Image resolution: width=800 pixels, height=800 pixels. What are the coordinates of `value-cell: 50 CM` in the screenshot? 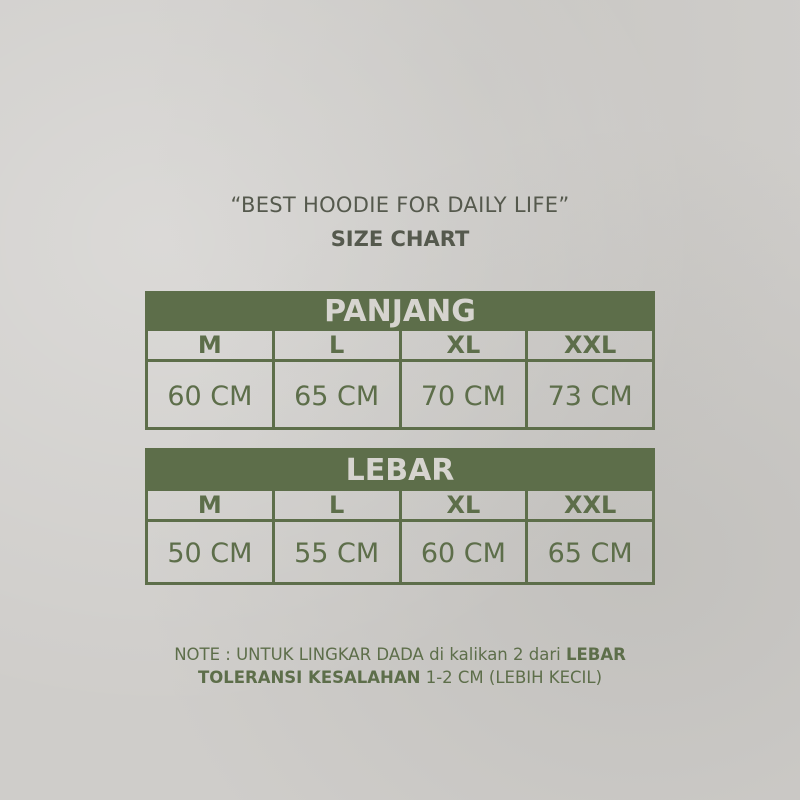 It's located at (210, 553).